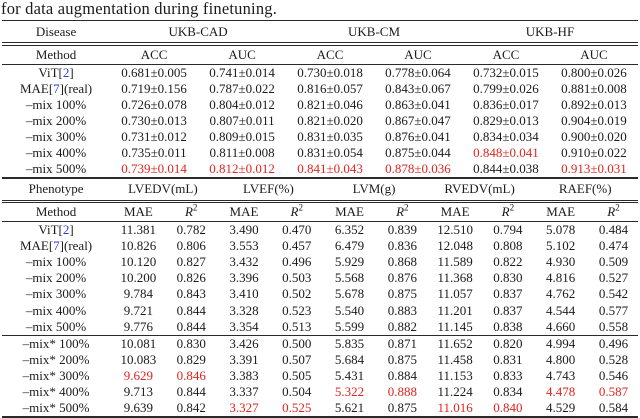 The height and width of the screenshot is (418, 640). Describe the element at coordinates (296, 360) in the screenshot. I see `value-cell: 0.507` at that location.